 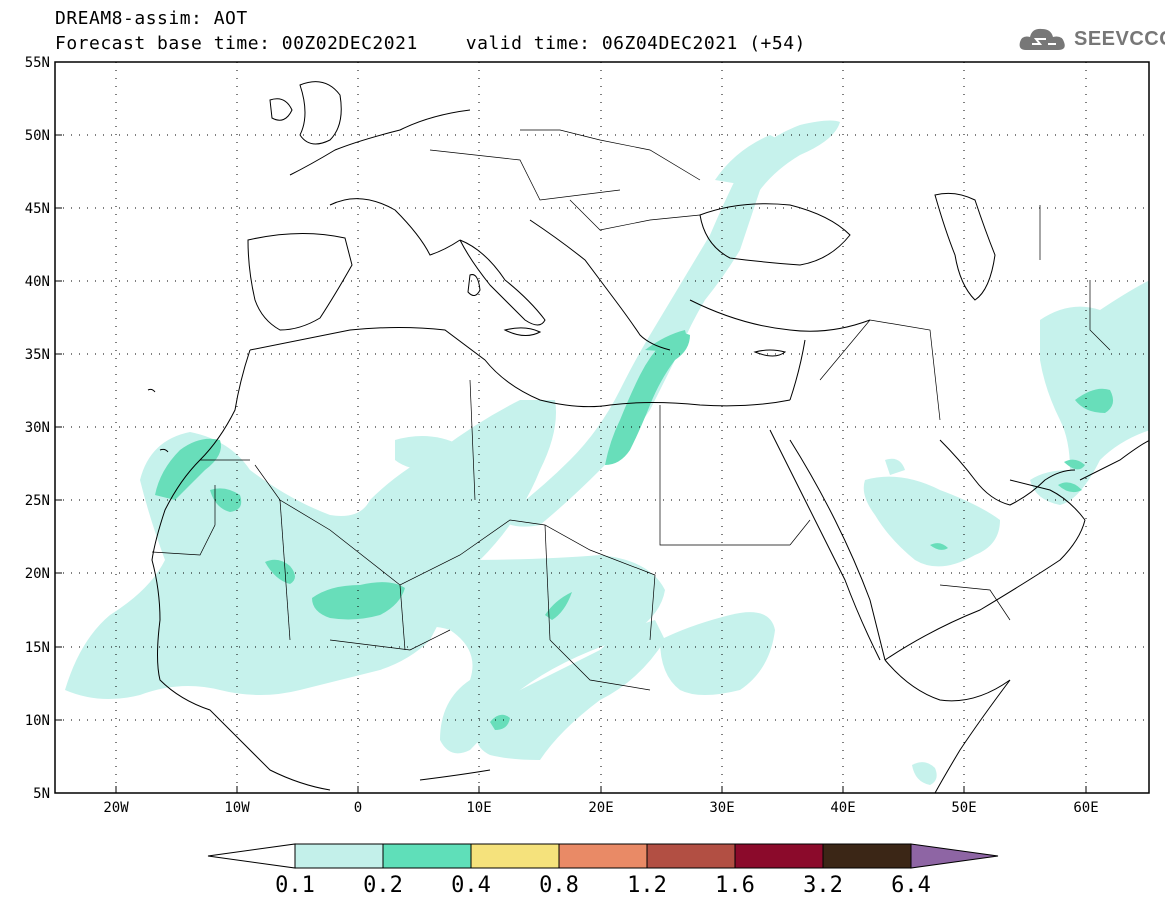 What do you see at coordinates (911, 885) in the screenshot?
I see `colorbar-label: 6.4` at bounding box center [911, 885].